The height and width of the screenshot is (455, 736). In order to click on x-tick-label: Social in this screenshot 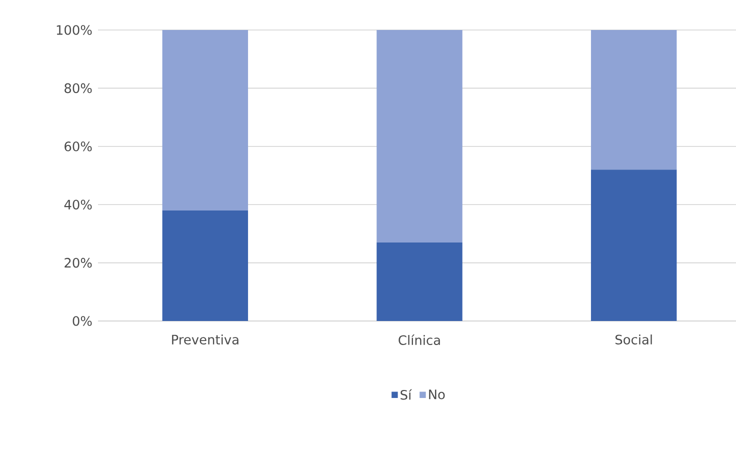, I will do `click(634, 339)`.